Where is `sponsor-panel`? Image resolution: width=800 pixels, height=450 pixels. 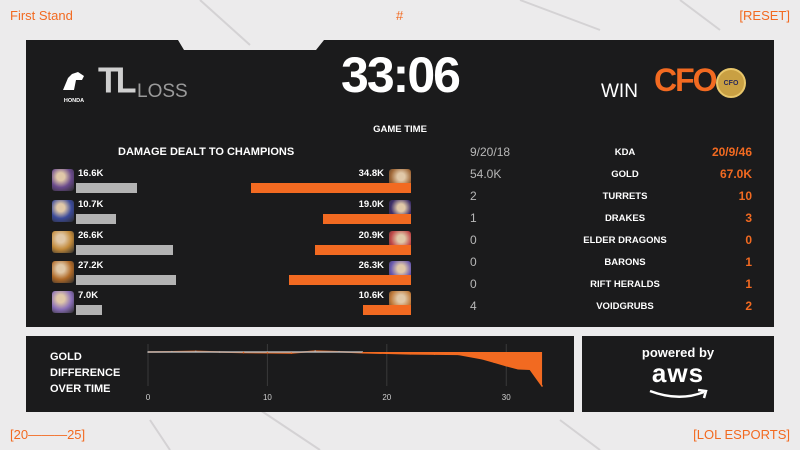 sponsor-panel is located at coordinates (678, 374).